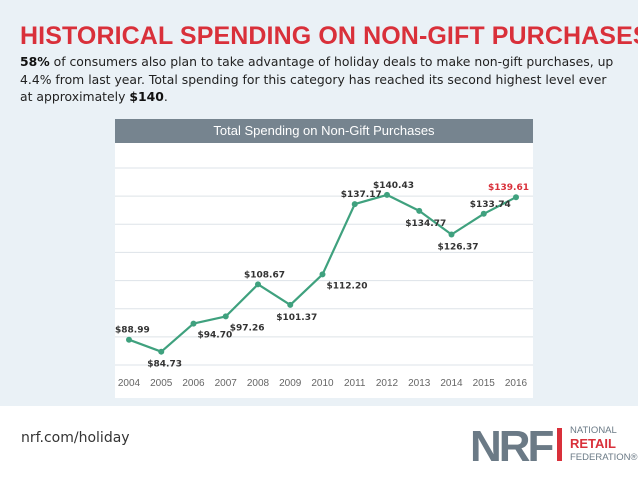 The height and width of the screenshot is (479, 638). I want to click on data-label: $133.74, so click(490, 205).